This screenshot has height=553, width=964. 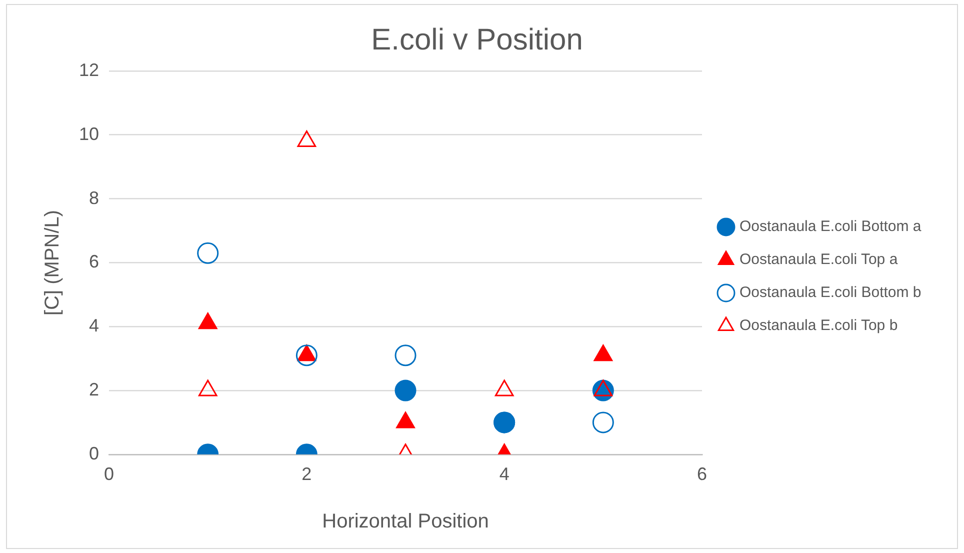 What do you see at coordinates (53, 263) in the screenshot?
I see `y-axis-title: [C] (MPN/L)` at bounding box center [53, 263].